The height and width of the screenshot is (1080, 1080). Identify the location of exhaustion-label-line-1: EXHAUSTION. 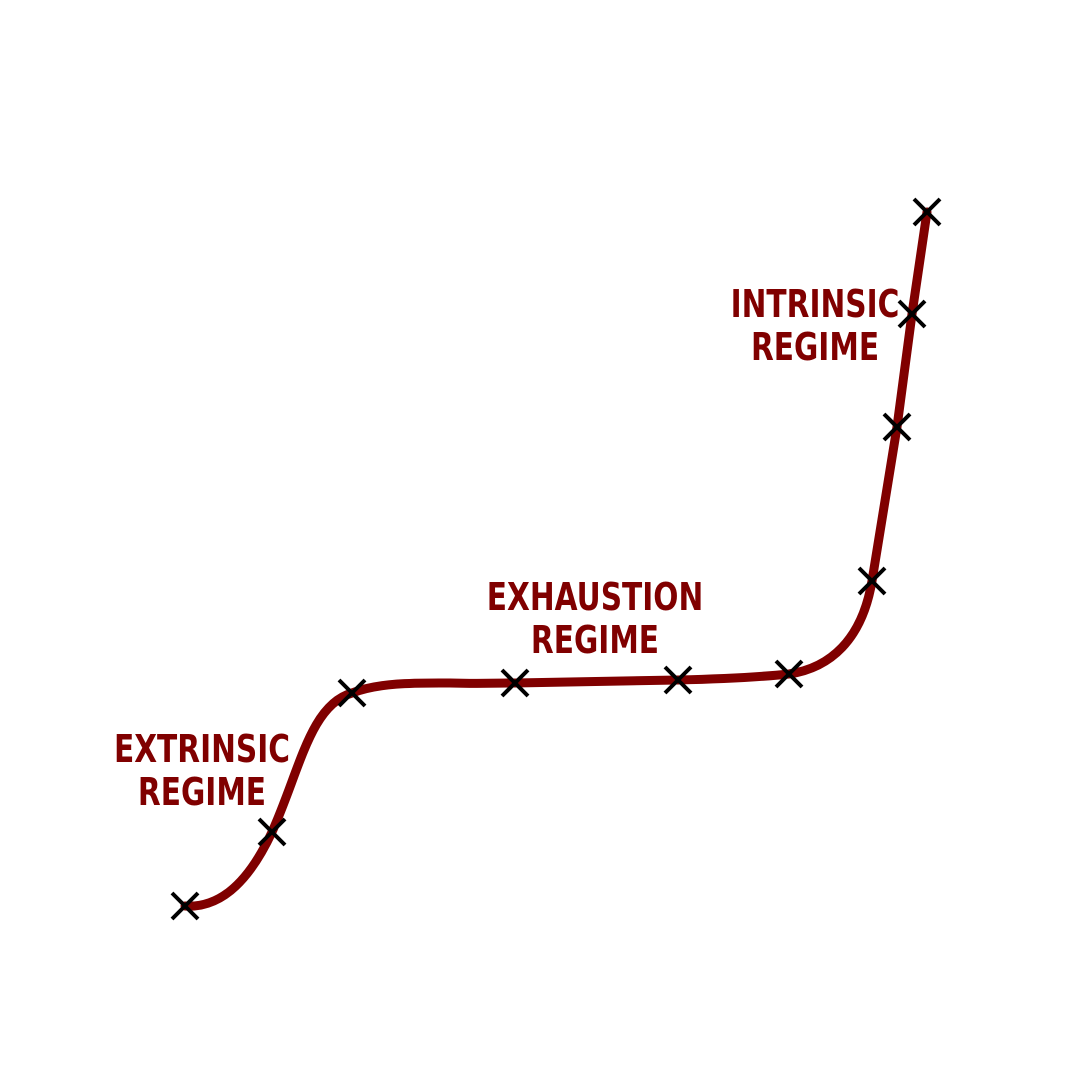
(595, 597).